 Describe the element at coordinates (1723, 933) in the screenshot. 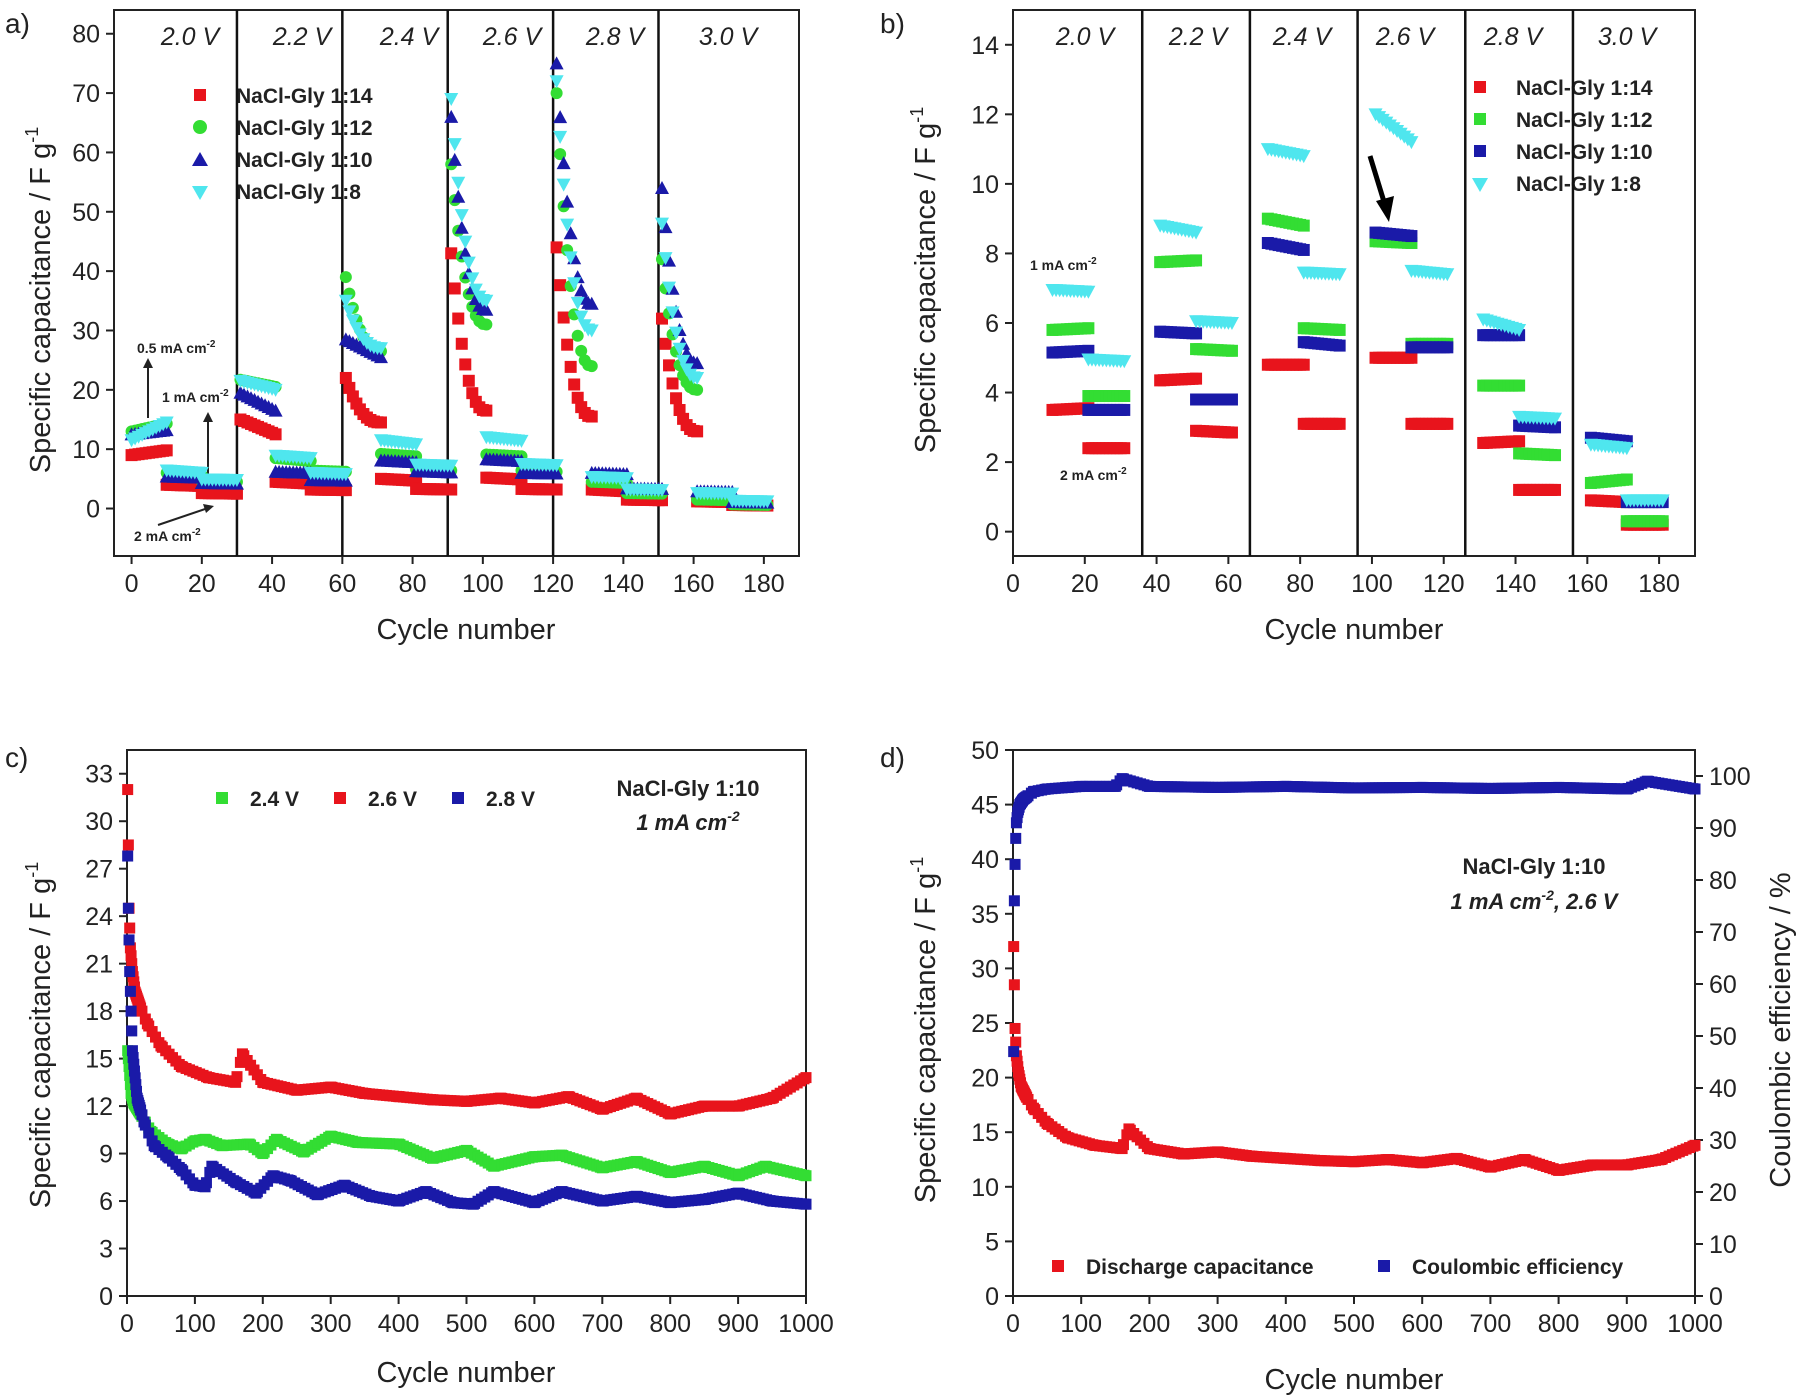

I see `y2-tick-label: 70` at that location.